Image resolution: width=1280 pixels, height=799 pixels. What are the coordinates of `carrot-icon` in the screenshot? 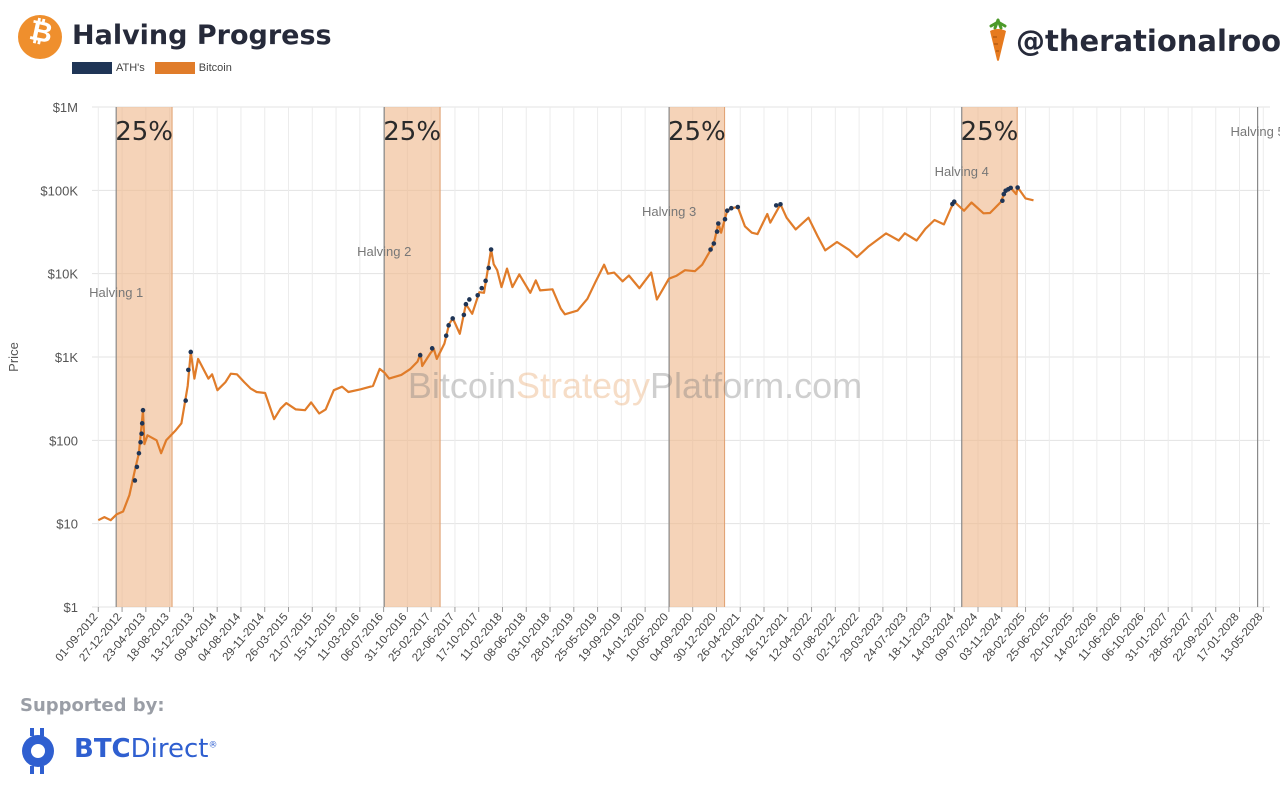 It's located at (998, 39).